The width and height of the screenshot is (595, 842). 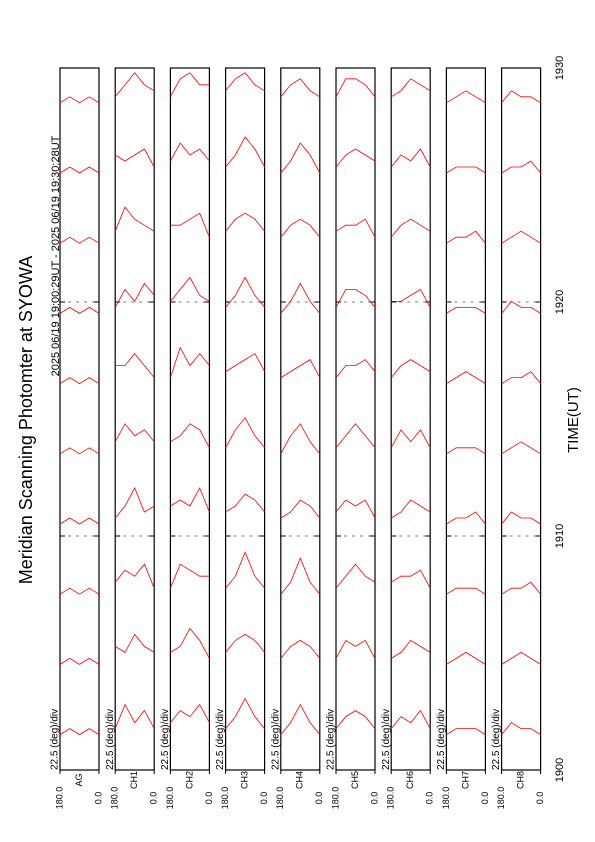 What do you see at coordinates (520, 780) in the screenshot?
I see `channel-label: CH8` at bounding box center [520, 780].